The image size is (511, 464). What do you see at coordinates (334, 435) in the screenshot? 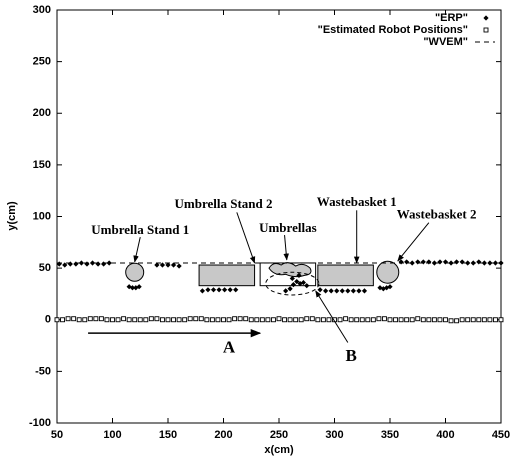
I see `x-tick-label: 300` at bounding box center [334, 435].